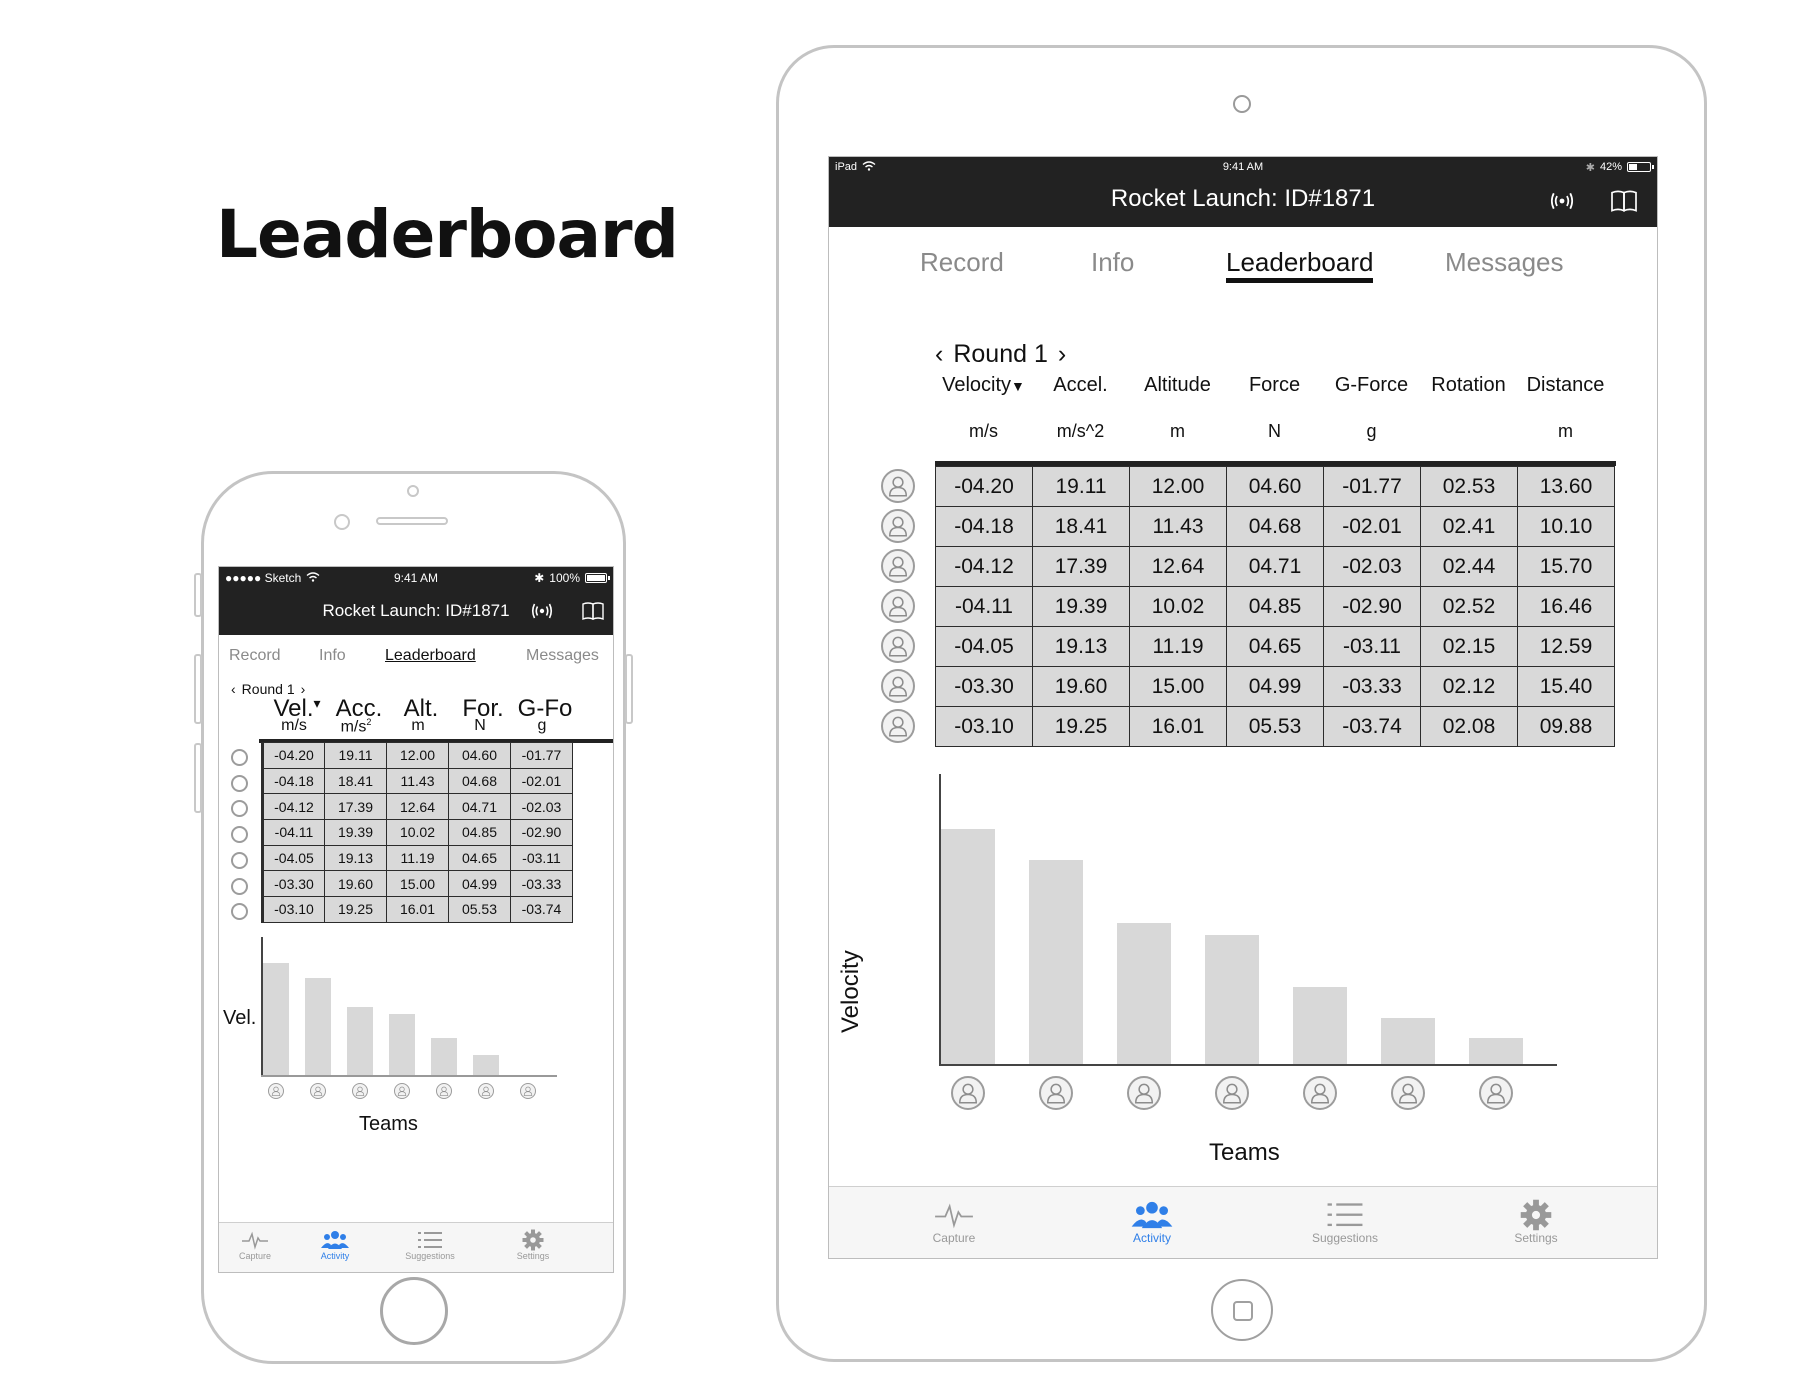 Image resolution: width=1800 pixels, height=1400 pixels. What do you see at coordinates (317, 703) in the screenshot?
I see `sort-indicator-icon: ▾` at bounding box center [317, 703].